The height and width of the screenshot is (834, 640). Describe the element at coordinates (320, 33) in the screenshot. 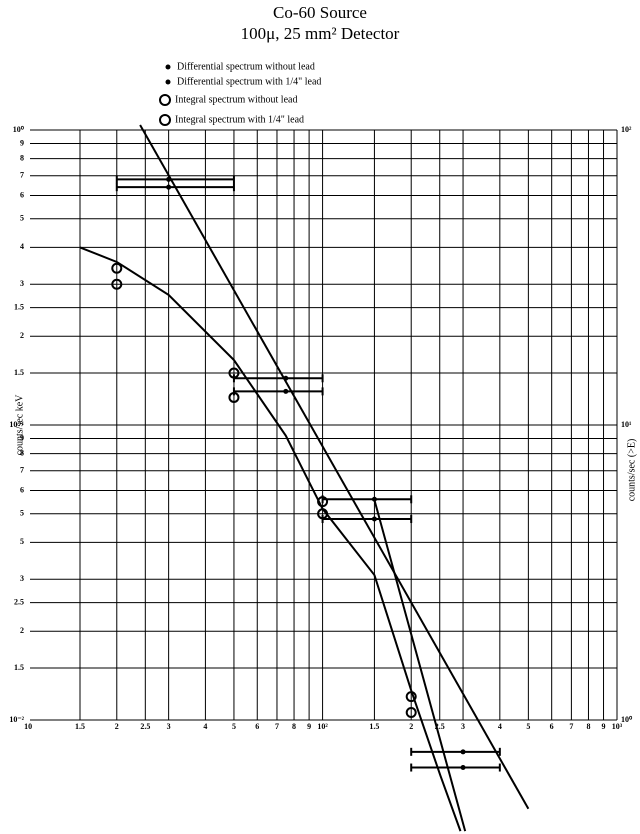

I see `chart-subtitle: 100μ, 25 mm² Detector` at that location.